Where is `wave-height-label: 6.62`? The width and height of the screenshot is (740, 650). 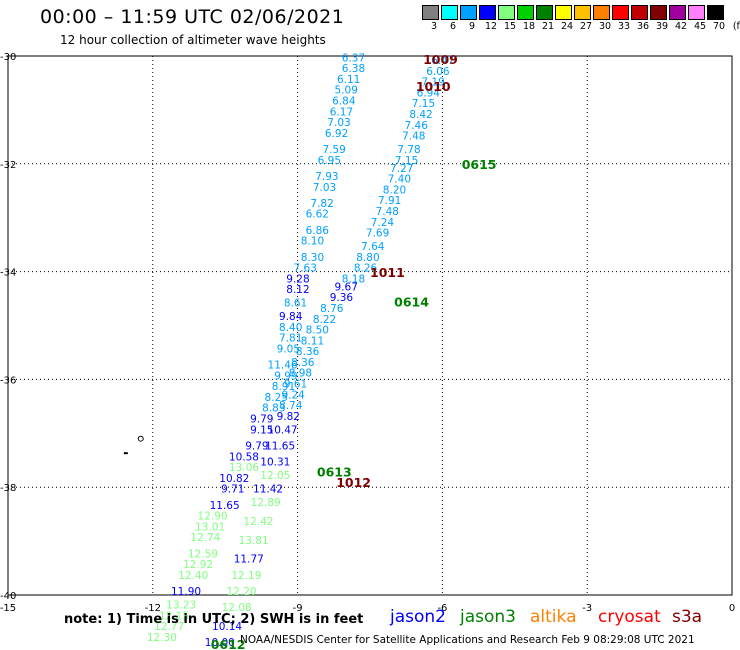 wave-height-label: 6.62 is located at coordinates (317, 215).